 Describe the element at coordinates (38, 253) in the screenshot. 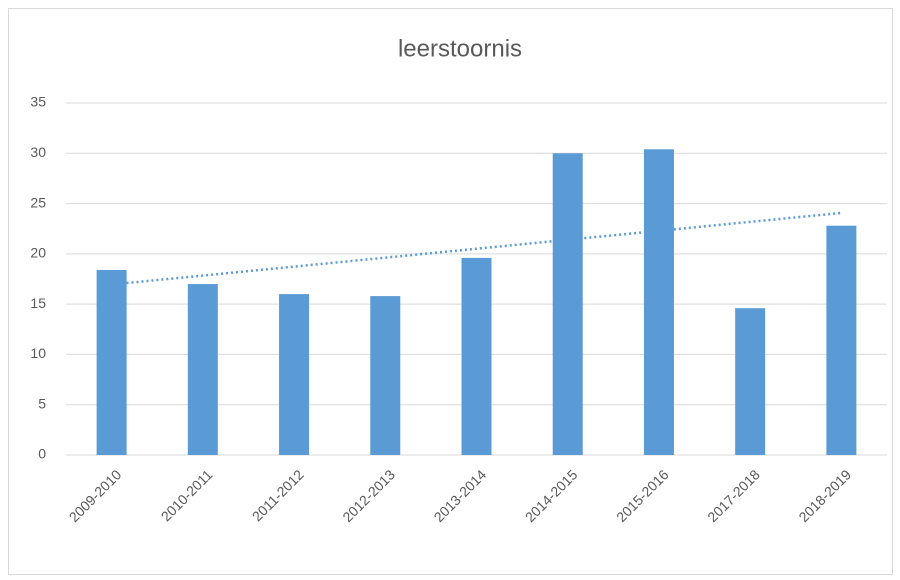

I see `y-tick-label: 20` at that location.